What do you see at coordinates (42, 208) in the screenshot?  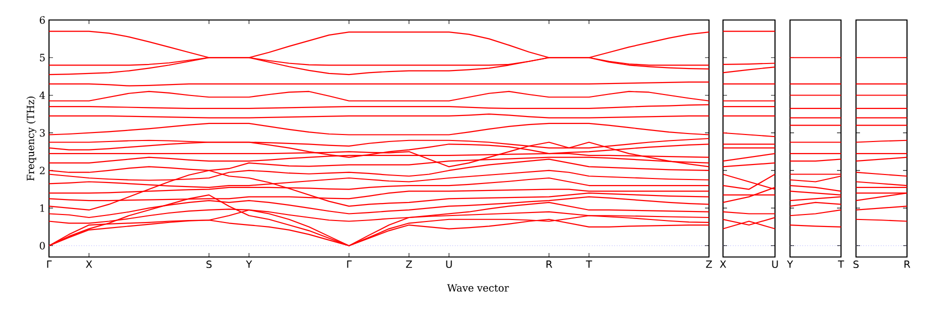 I see `y-tick-label: 1` at bounding box center [42, 208].